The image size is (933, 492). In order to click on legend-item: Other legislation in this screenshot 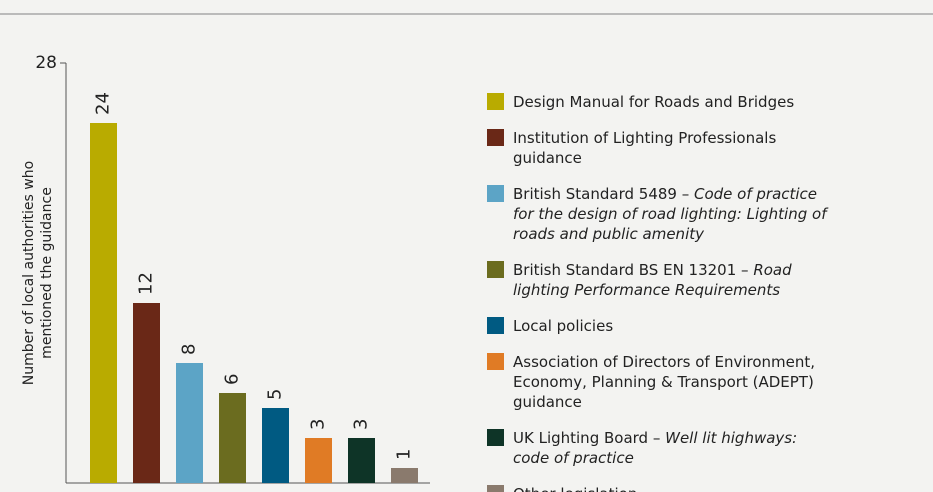, I will do `click(667, 488)`.